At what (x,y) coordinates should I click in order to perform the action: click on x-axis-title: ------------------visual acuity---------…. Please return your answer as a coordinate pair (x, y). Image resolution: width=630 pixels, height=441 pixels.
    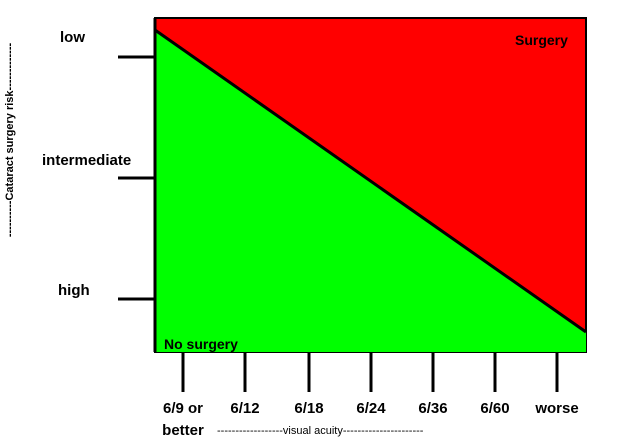
    Looking at the image, I should click on (320, 431).